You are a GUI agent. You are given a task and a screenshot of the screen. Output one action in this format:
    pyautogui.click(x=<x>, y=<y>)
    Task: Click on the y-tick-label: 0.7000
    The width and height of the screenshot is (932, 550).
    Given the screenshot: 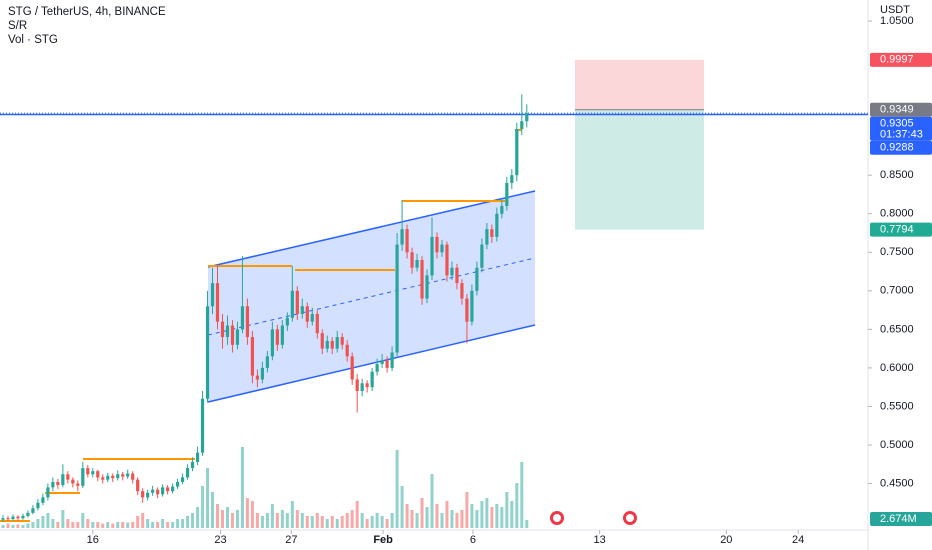 What is the action you would take?
    pyautogui.click(x=897, y=291)
    